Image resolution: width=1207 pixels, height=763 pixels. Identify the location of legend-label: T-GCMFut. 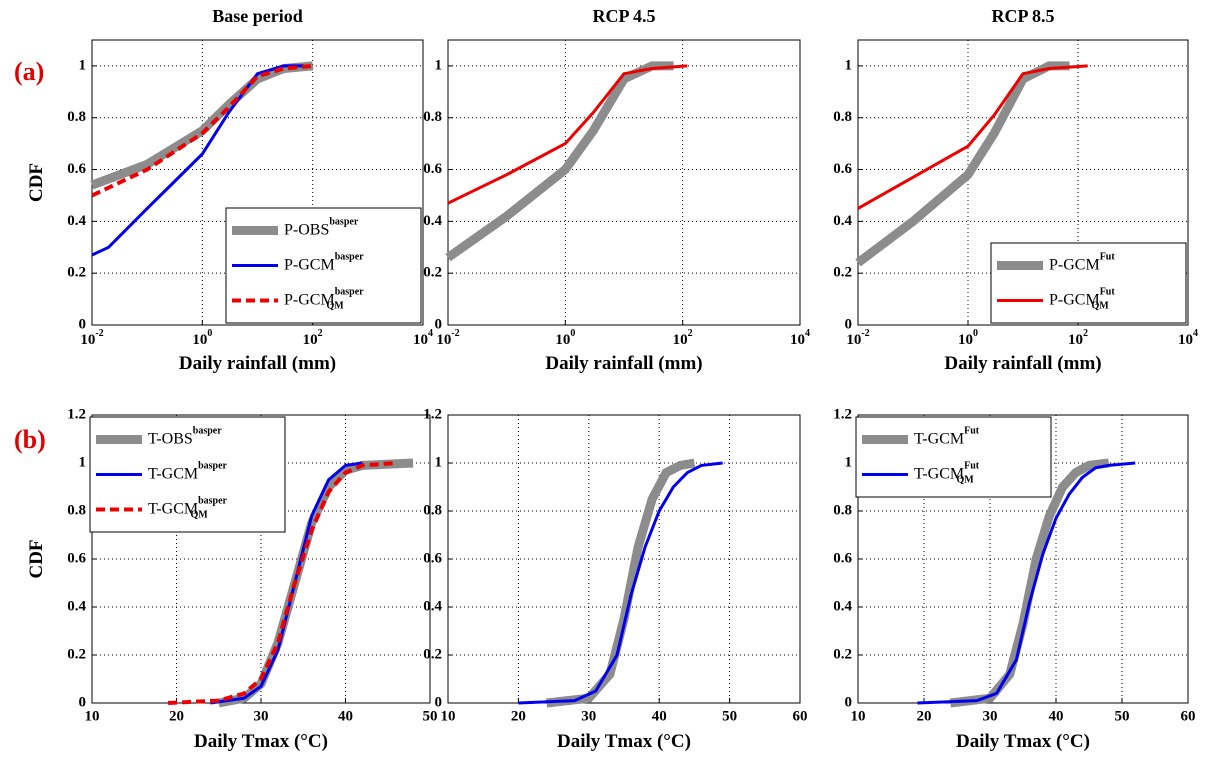
(947, 436).